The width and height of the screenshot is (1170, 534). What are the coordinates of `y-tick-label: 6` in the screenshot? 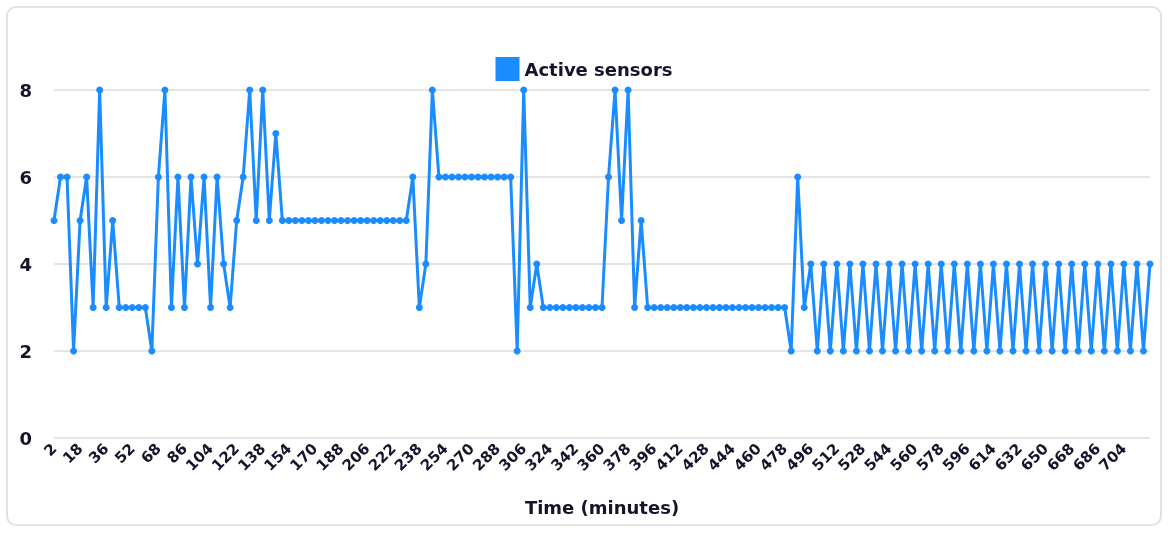 It's located at (25, 177).